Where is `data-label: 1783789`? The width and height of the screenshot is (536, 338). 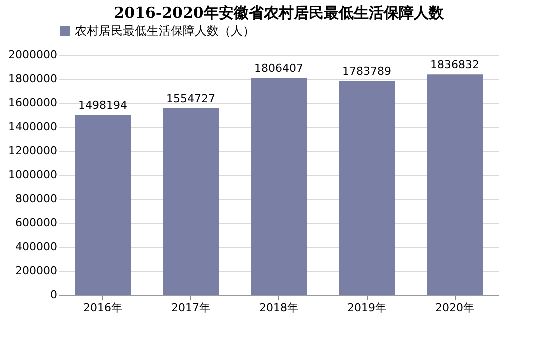 data-label: 1783789 is located at coordinates (367, 71).